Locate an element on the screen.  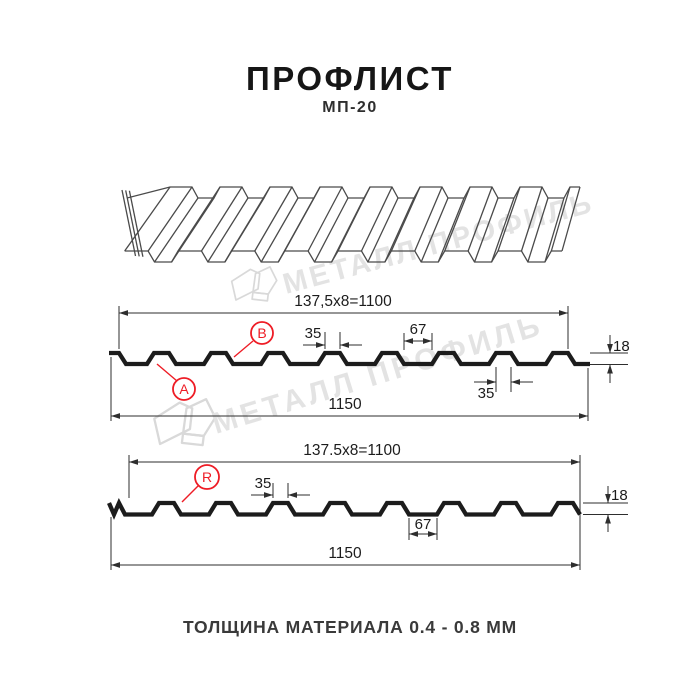
watermark-upper: МЕТАЛЛ ПРОФИЛЬ is located at coordinates (413, 244).